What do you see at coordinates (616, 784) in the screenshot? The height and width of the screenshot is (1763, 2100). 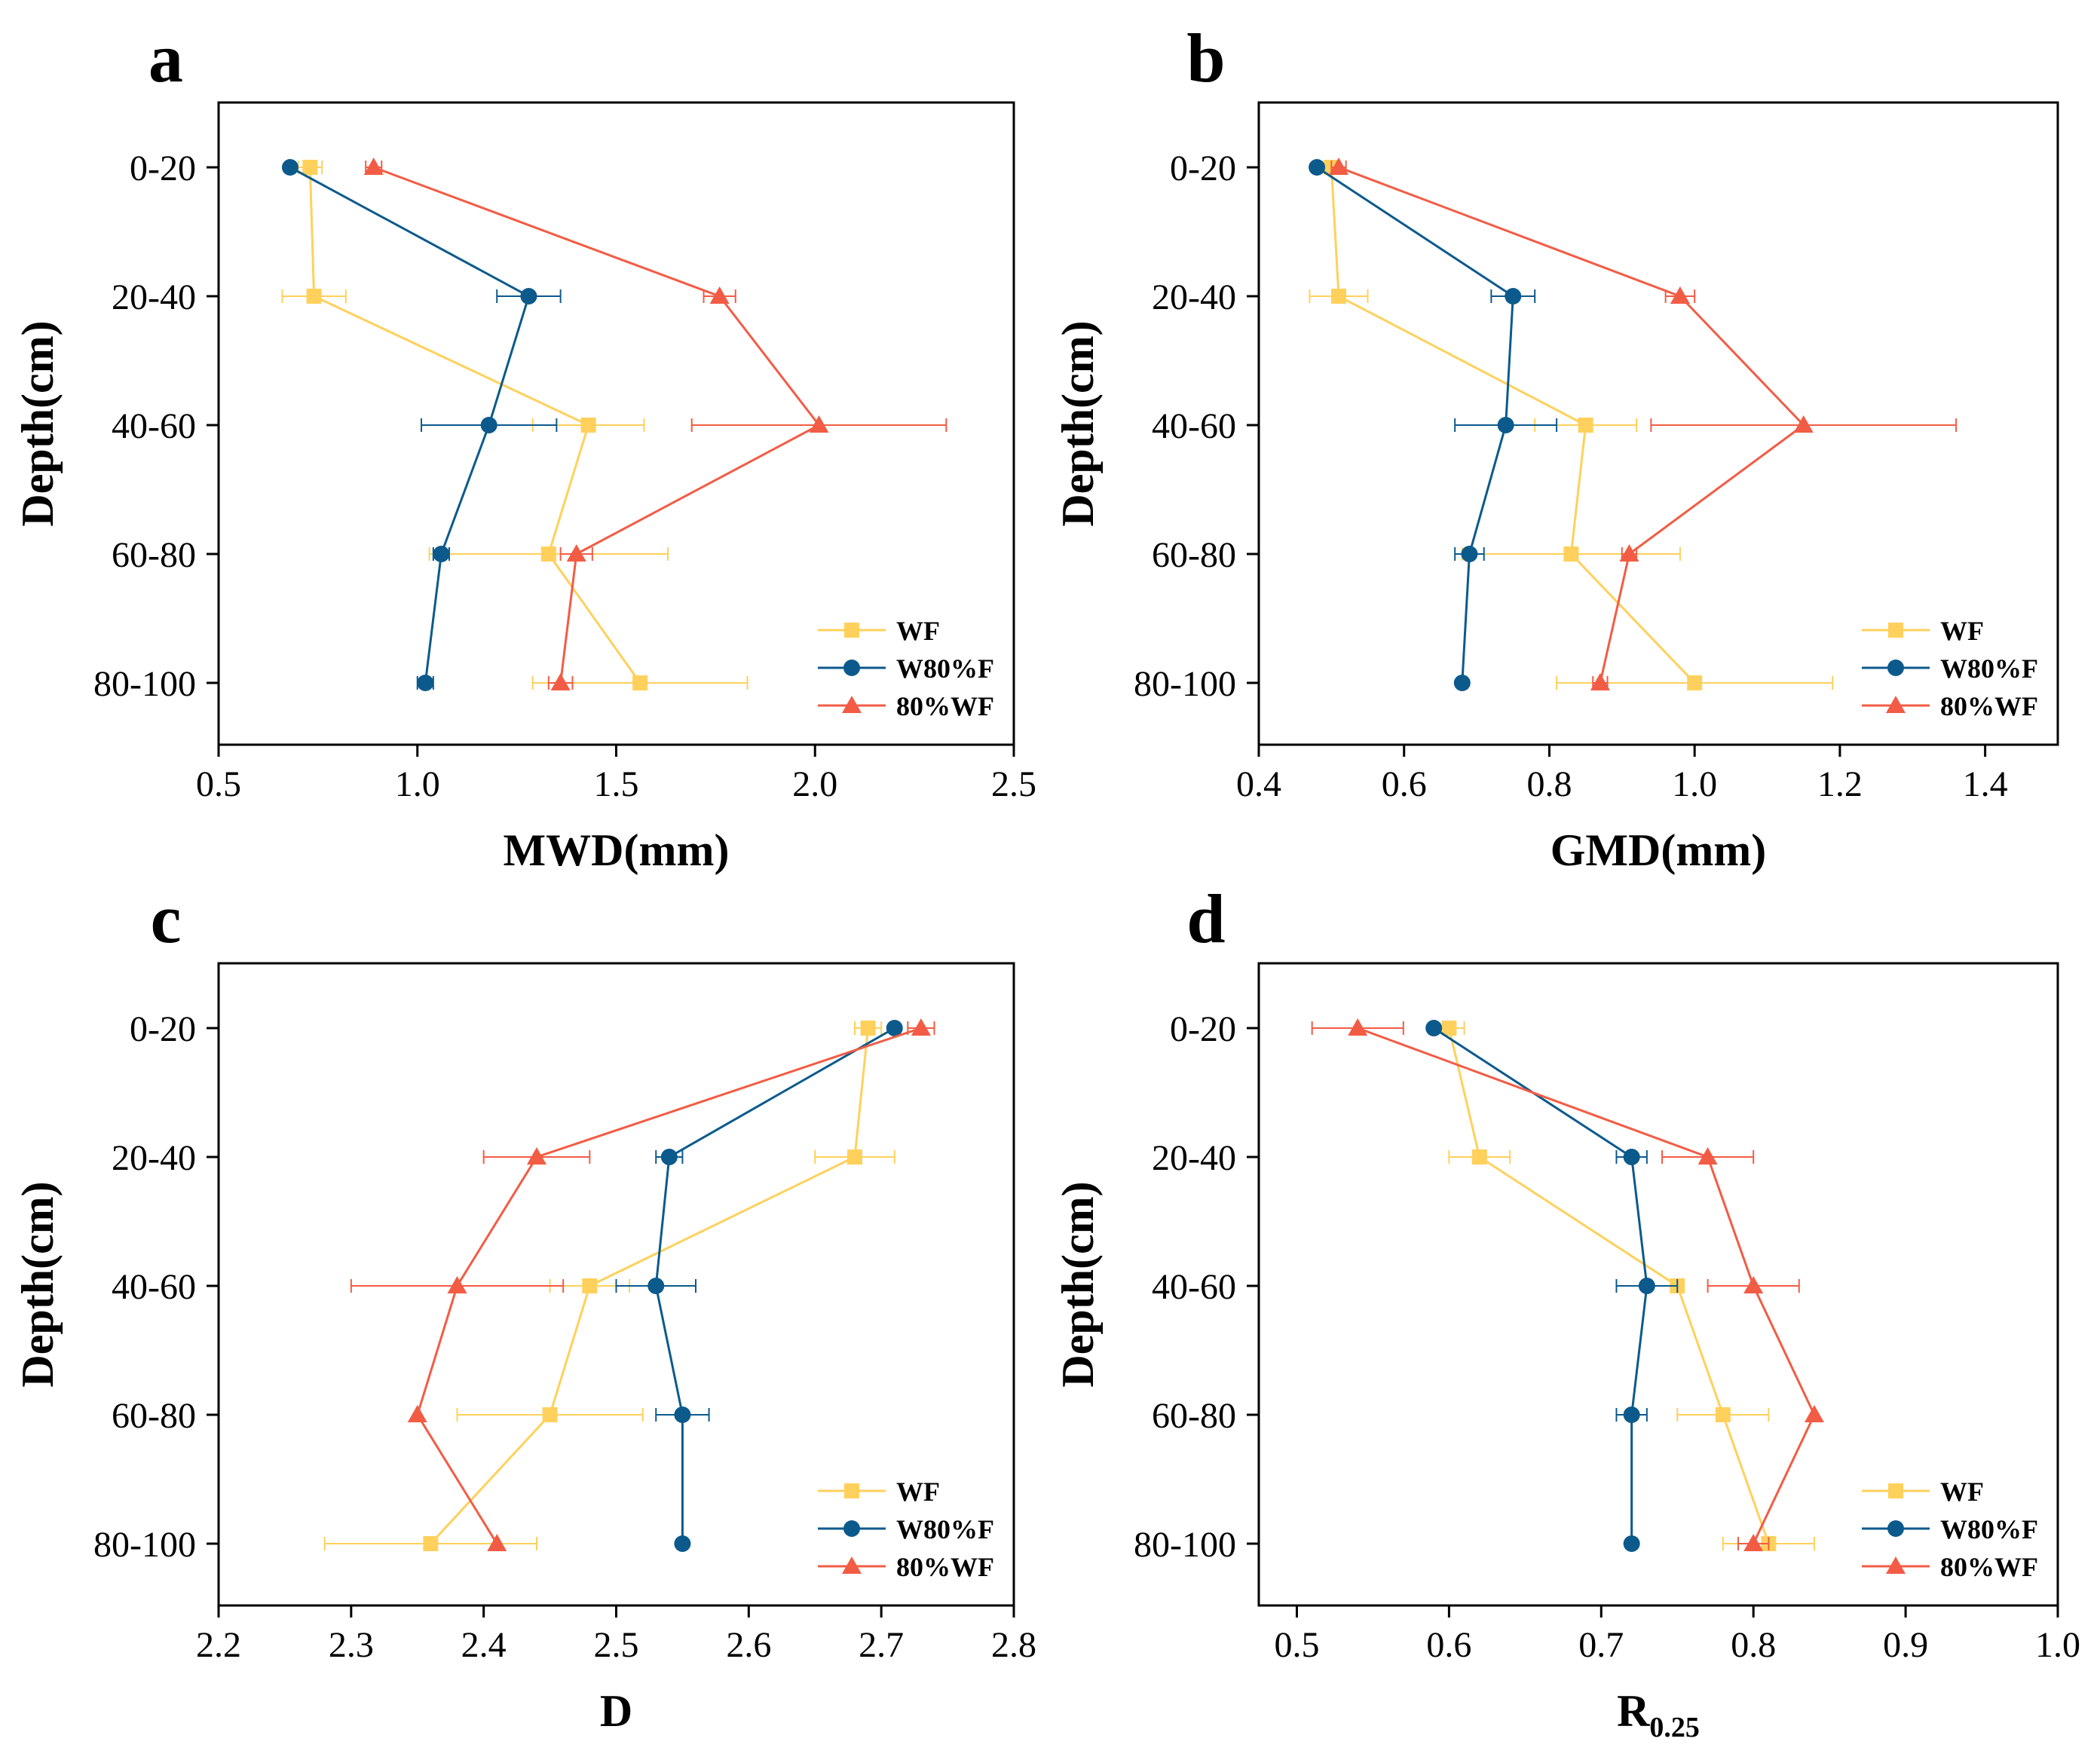 I see `x-tick-label: 1.5` at bounding box center [616, 784].